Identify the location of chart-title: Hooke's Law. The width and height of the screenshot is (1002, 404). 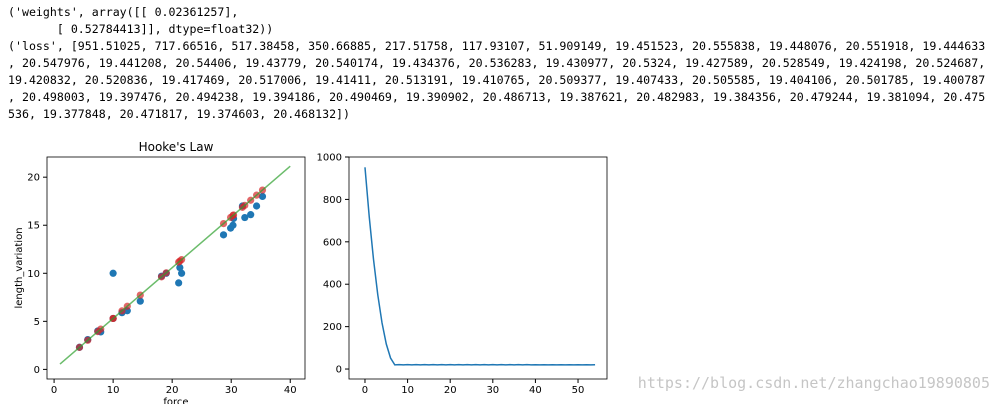
(176, 147).